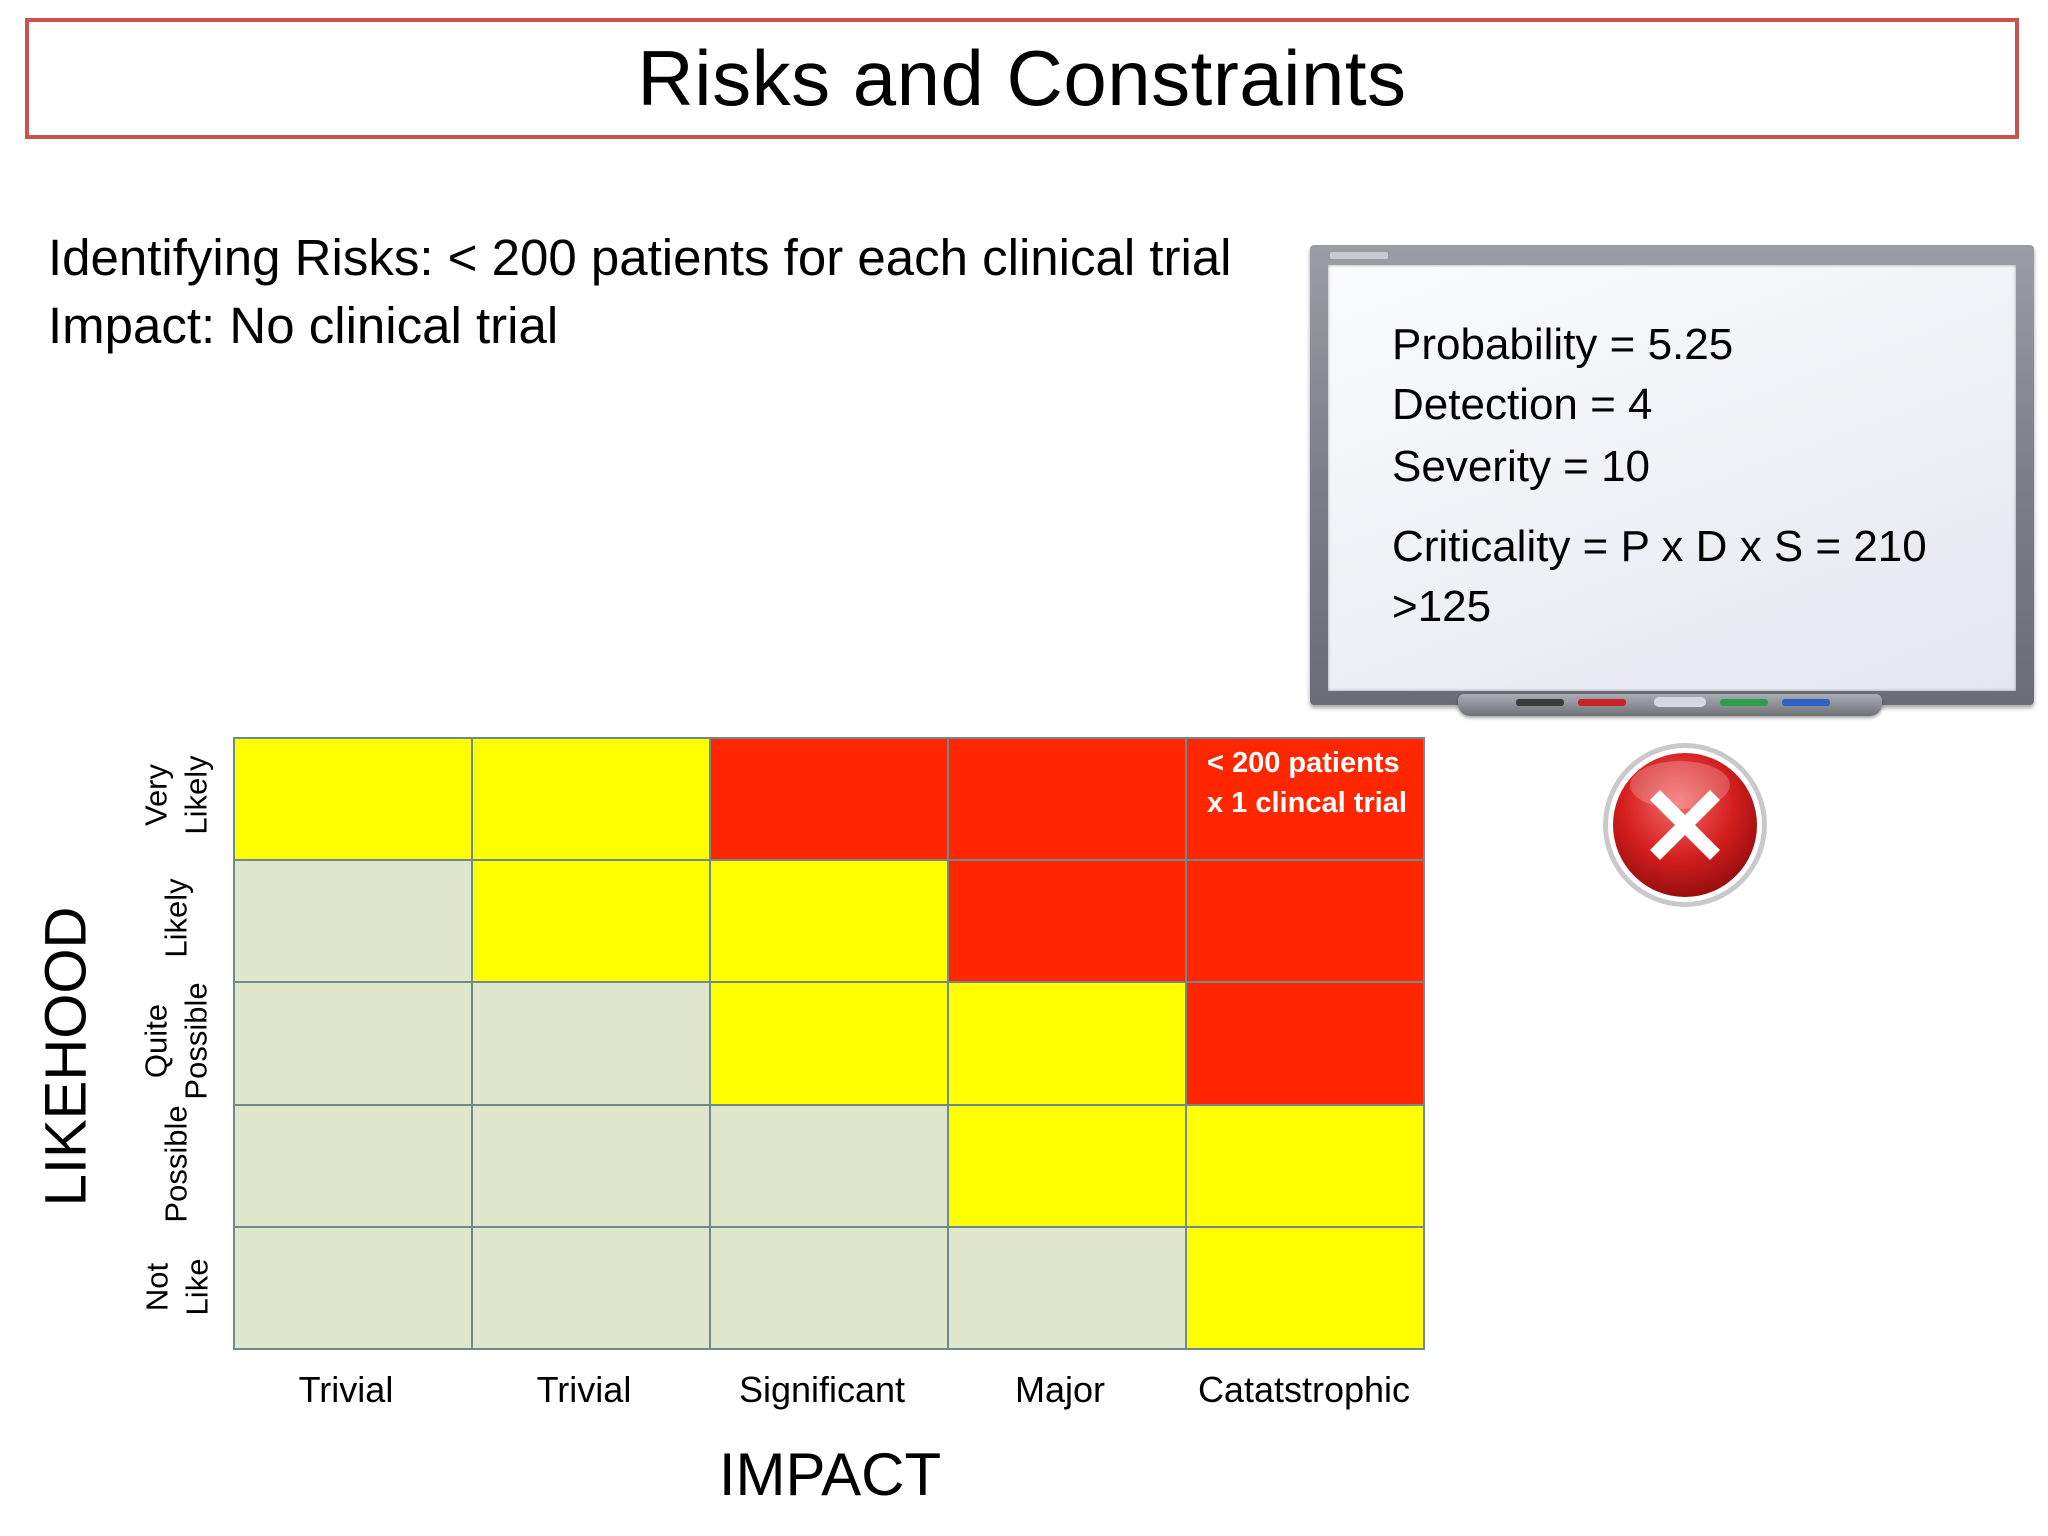 Image resolution: width=2048 pixels, height=1536 pixels. What do you see at coordinates (1067, 799) in the screenshot?
I see `matrix-cell-r1-c4` at bounding box center [1067, 799].